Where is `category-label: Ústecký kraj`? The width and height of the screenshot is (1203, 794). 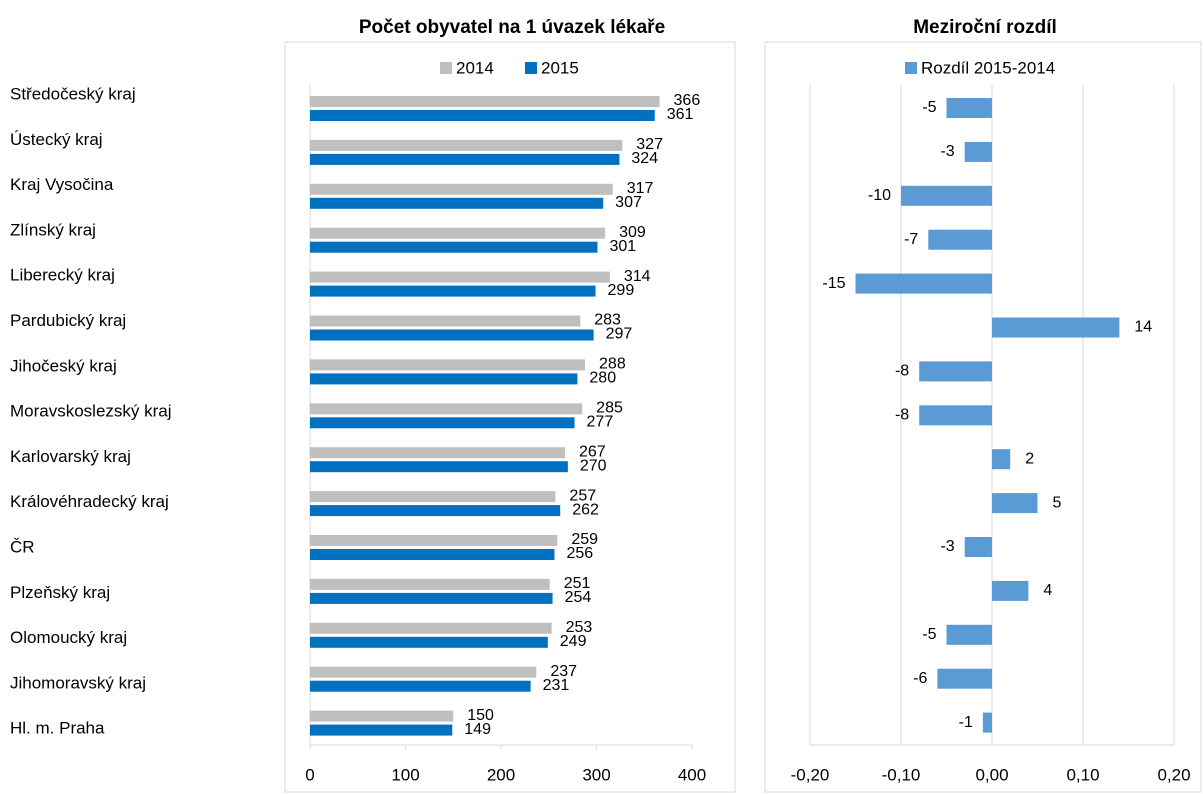
category-label: Ústecký kraj is located at coordinates (56, 139).